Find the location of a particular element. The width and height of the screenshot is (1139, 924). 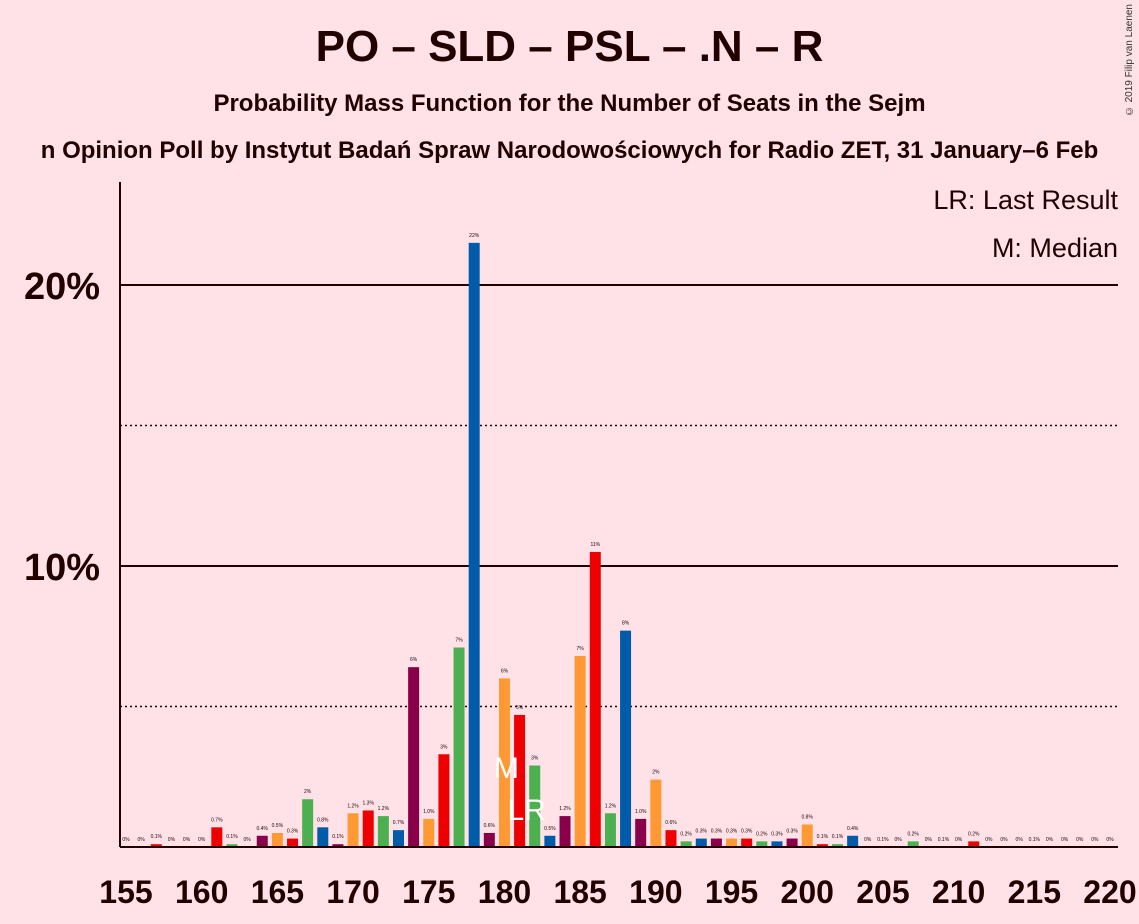

bar-label-169: 0.1% is located at coordinates (338, 837).